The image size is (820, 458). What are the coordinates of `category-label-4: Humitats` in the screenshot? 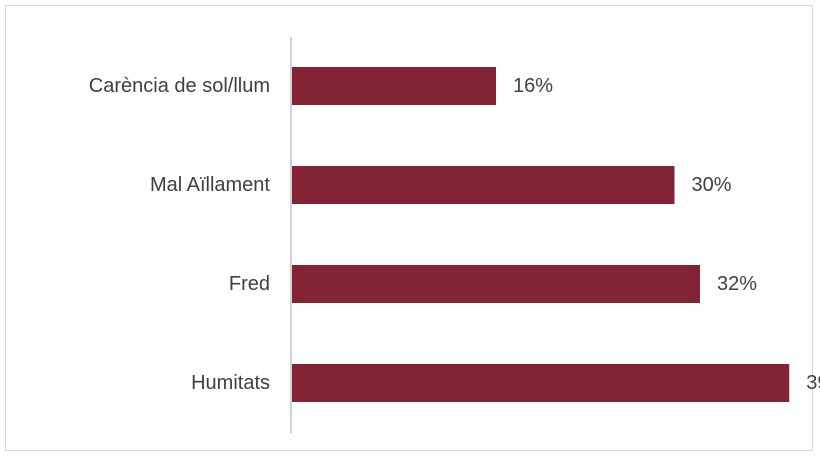 It's located at (230, 383).